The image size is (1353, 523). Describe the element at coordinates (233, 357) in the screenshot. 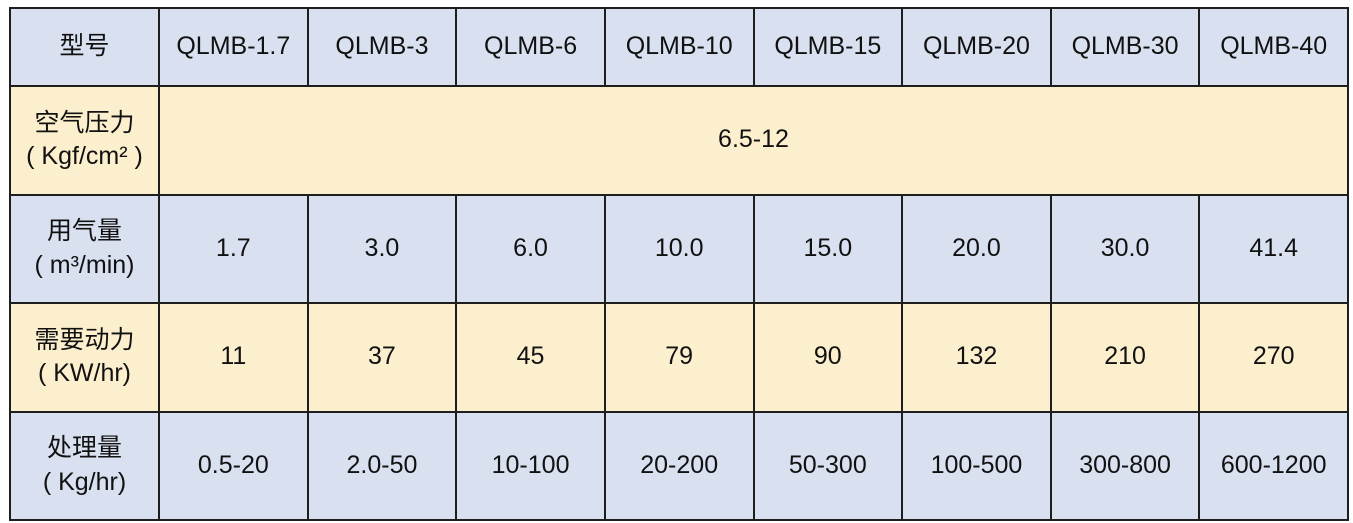

I see `value-cell: 11` at that location.